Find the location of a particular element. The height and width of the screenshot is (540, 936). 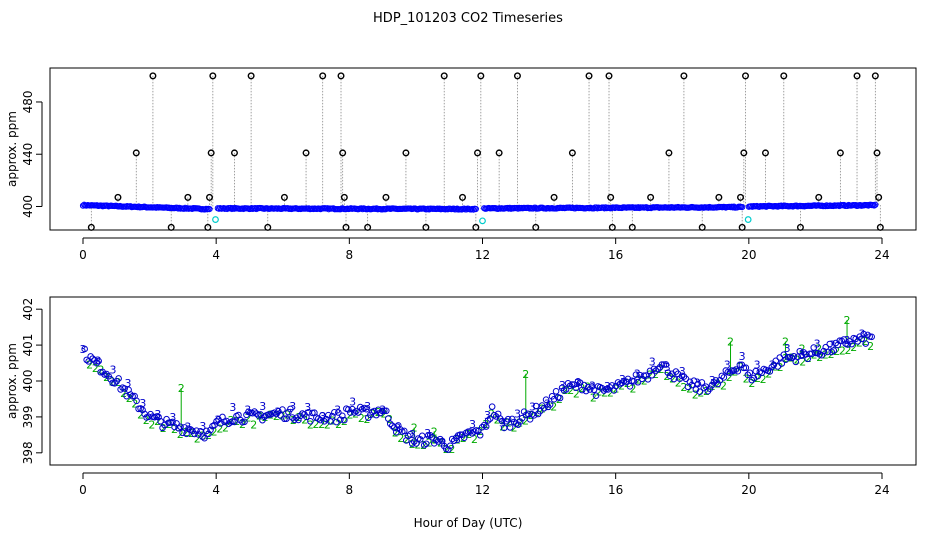

x-tick-label: 4 is located at coordinates (216, 255).